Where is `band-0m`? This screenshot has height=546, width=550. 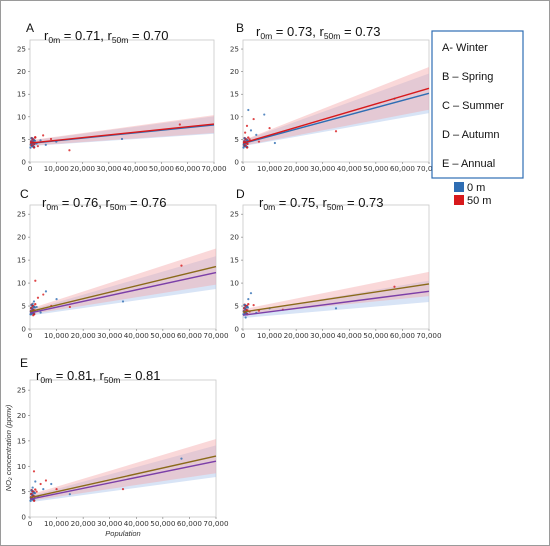 band-0m is located at coordinates (123, 474).